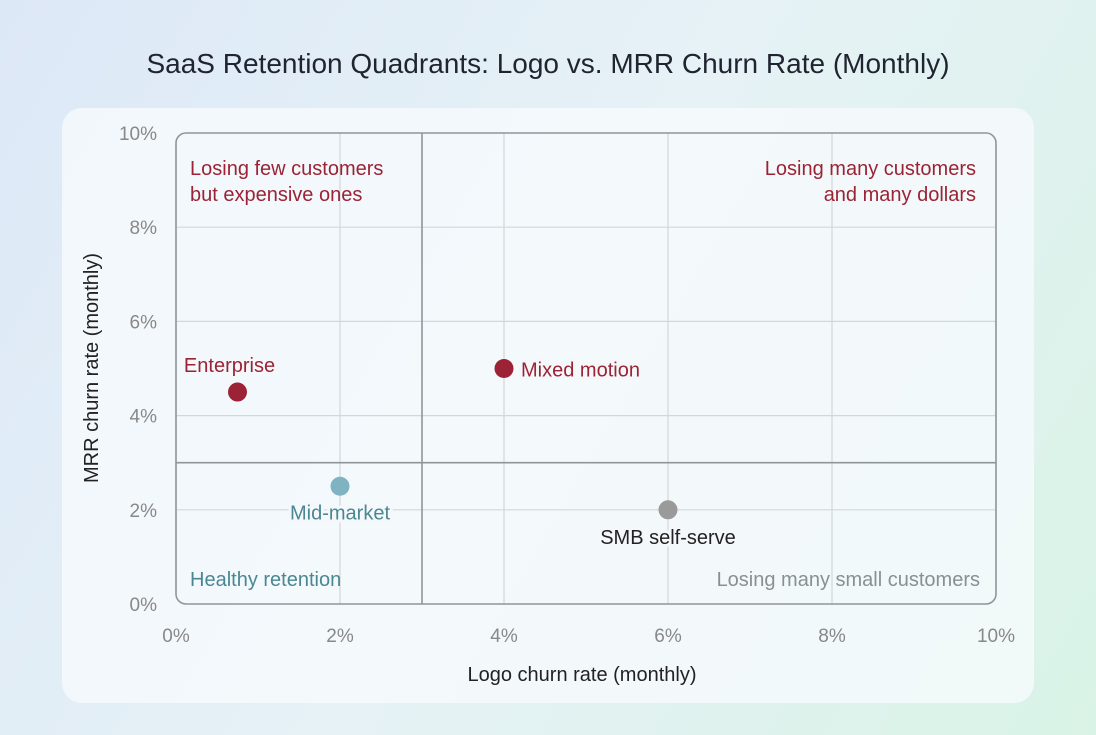 The height and width of the screenshot is (735, 1096). Describe the element at coordinates (504, 368) in the screenshot. I see `data-point-mixed-motion` at that location.